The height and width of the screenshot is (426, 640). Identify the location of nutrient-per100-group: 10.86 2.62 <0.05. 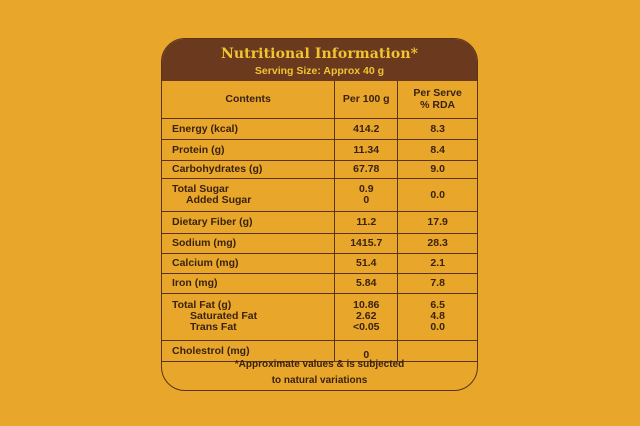
(366, 316).